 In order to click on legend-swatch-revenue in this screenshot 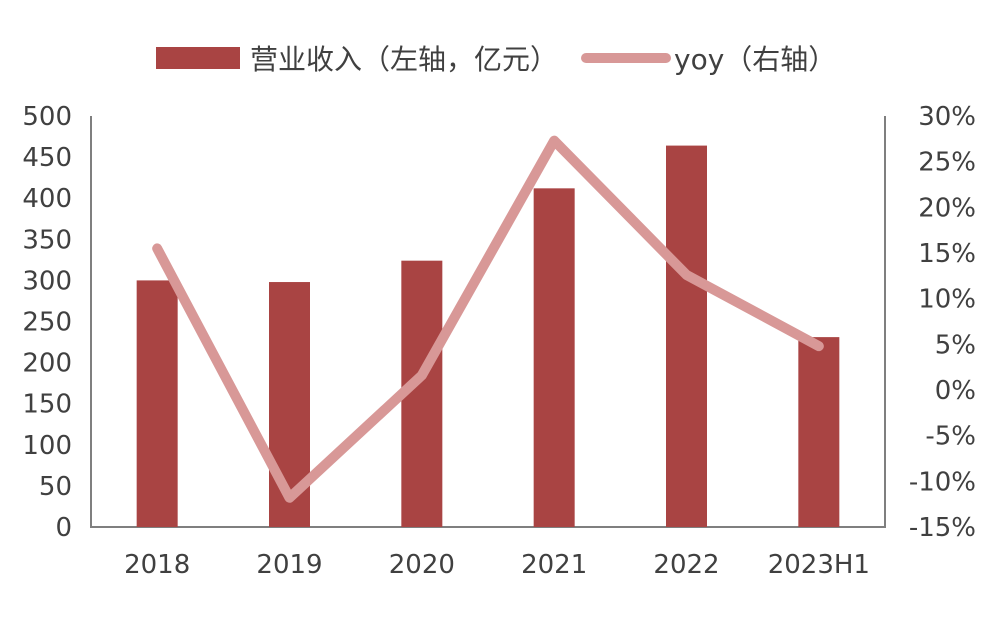, I will do `click(198, 58)`.